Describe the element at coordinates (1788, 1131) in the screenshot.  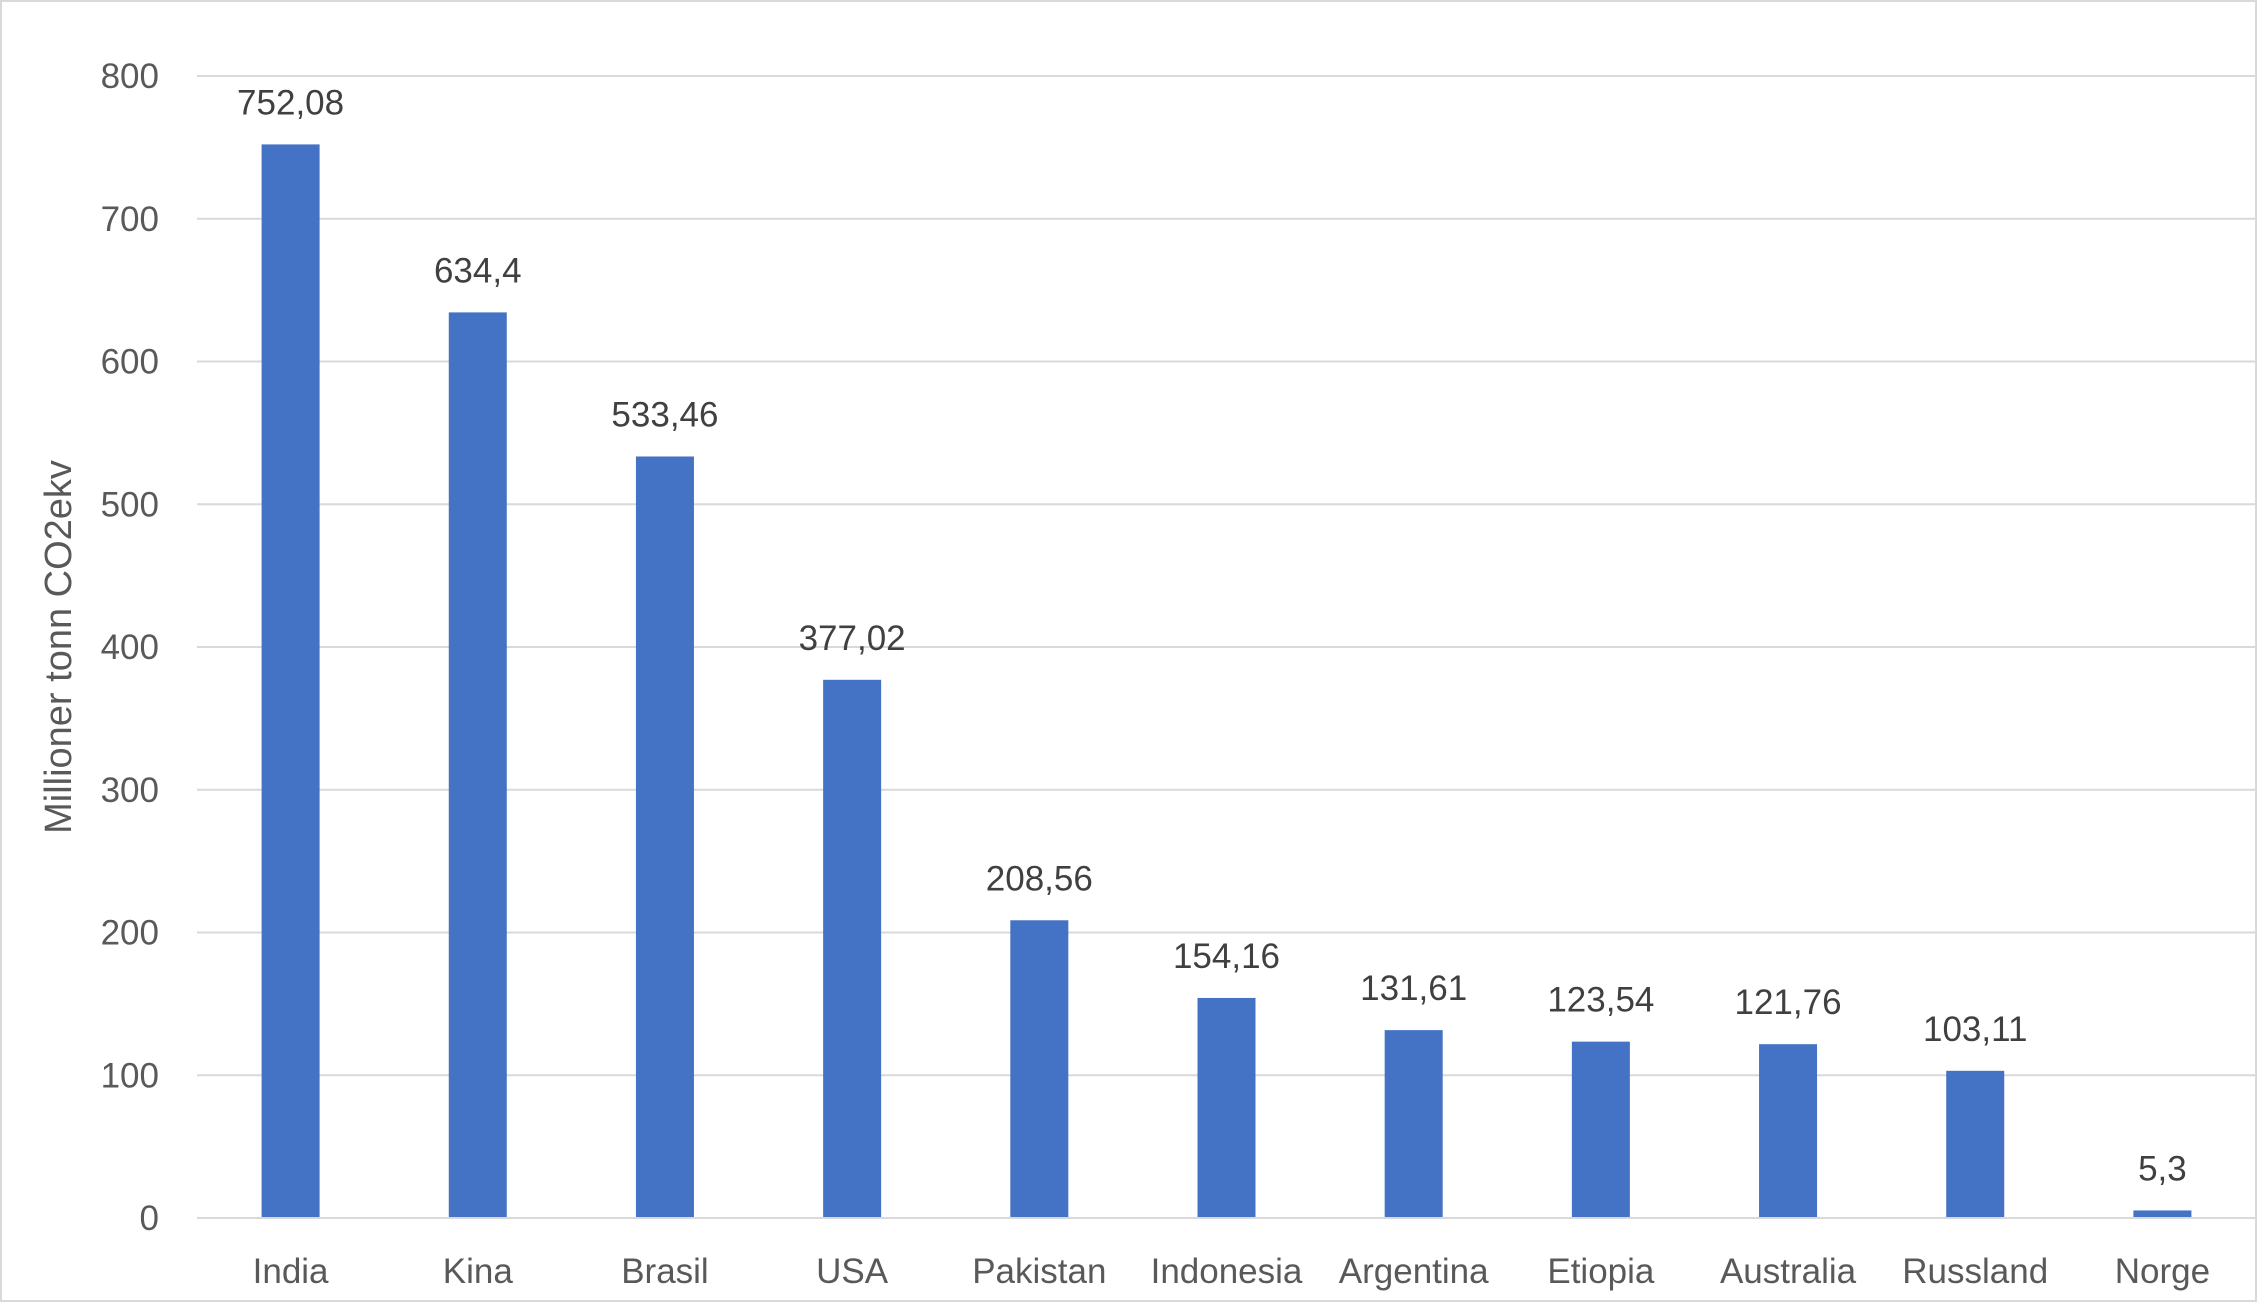
I see `bar-australia` at that location.